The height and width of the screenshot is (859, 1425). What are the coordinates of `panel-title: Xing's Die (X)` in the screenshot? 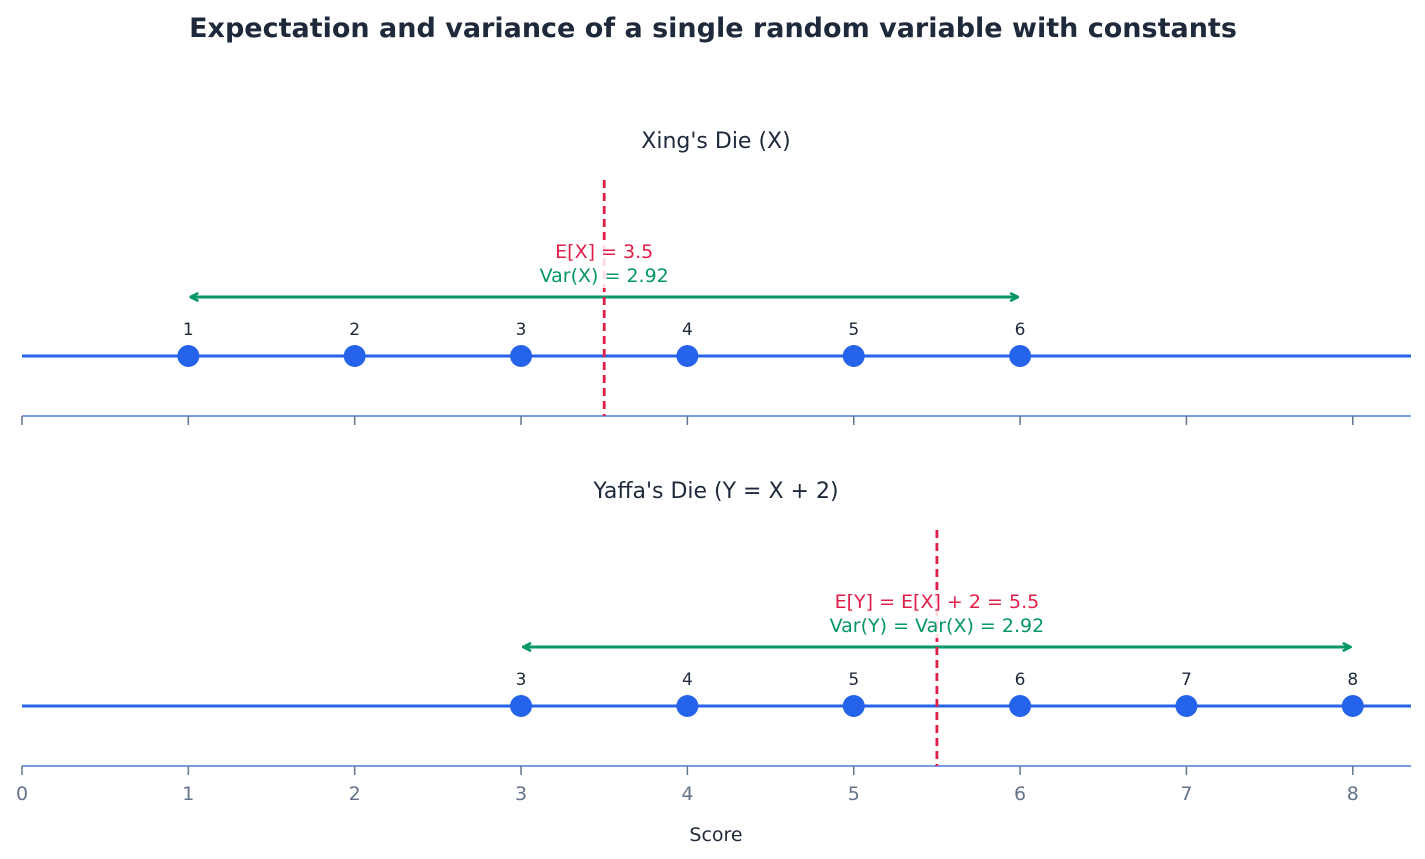 It's located at (715, 141).